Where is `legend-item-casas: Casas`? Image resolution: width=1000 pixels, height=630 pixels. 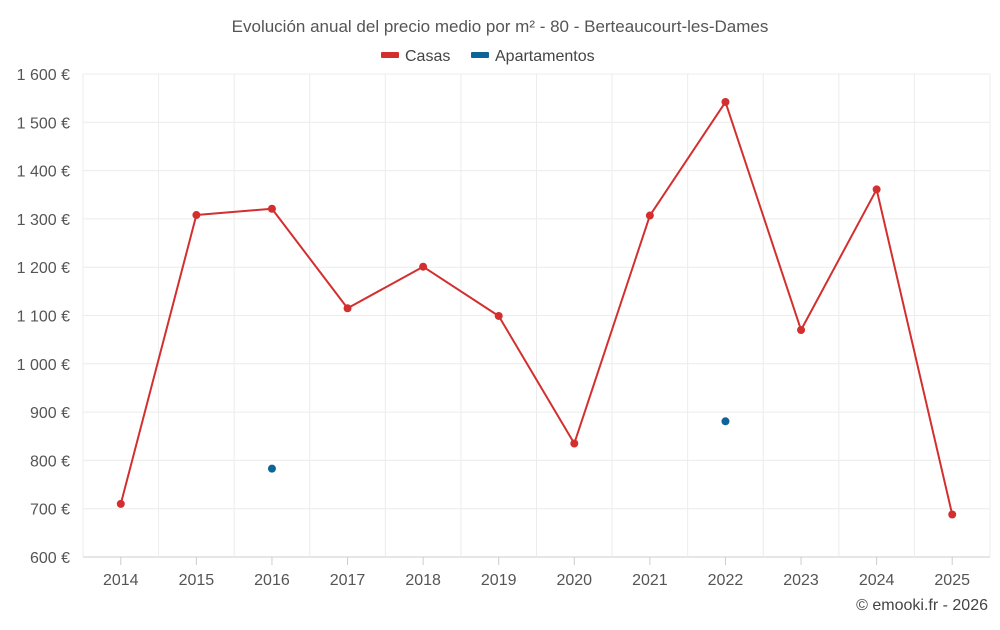 legend-item-casas: Casas is located at coordinates (415, 56).